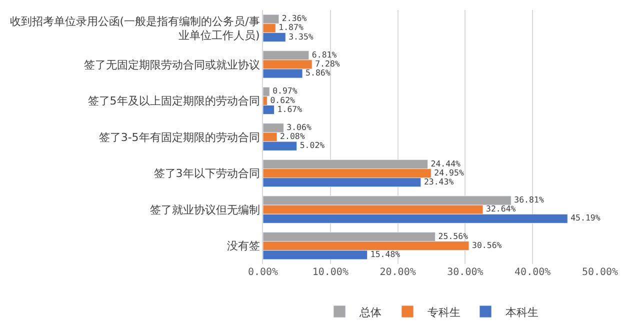  What do you see at coordinates (289, 109) in the screenshot?
I see `data-label: 1.67%` at bounding box center [289, 109].